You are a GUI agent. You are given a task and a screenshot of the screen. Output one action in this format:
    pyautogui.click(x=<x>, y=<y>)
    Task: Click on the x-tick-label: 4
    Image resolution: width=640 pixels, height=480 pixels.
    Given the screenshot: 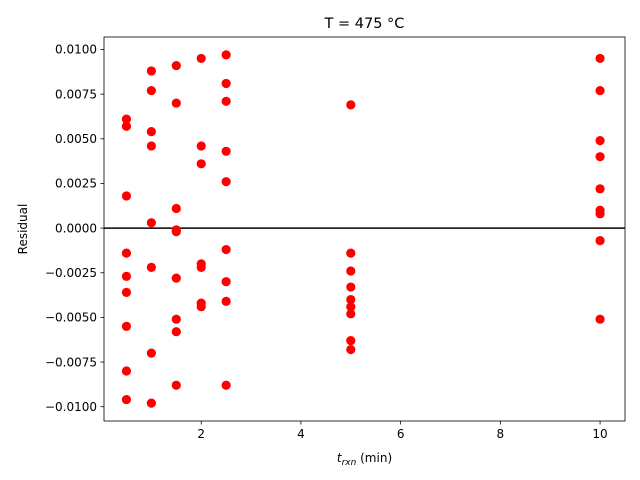 What is the action you would take?
    pyautogui.click(x=301, y=434)
    